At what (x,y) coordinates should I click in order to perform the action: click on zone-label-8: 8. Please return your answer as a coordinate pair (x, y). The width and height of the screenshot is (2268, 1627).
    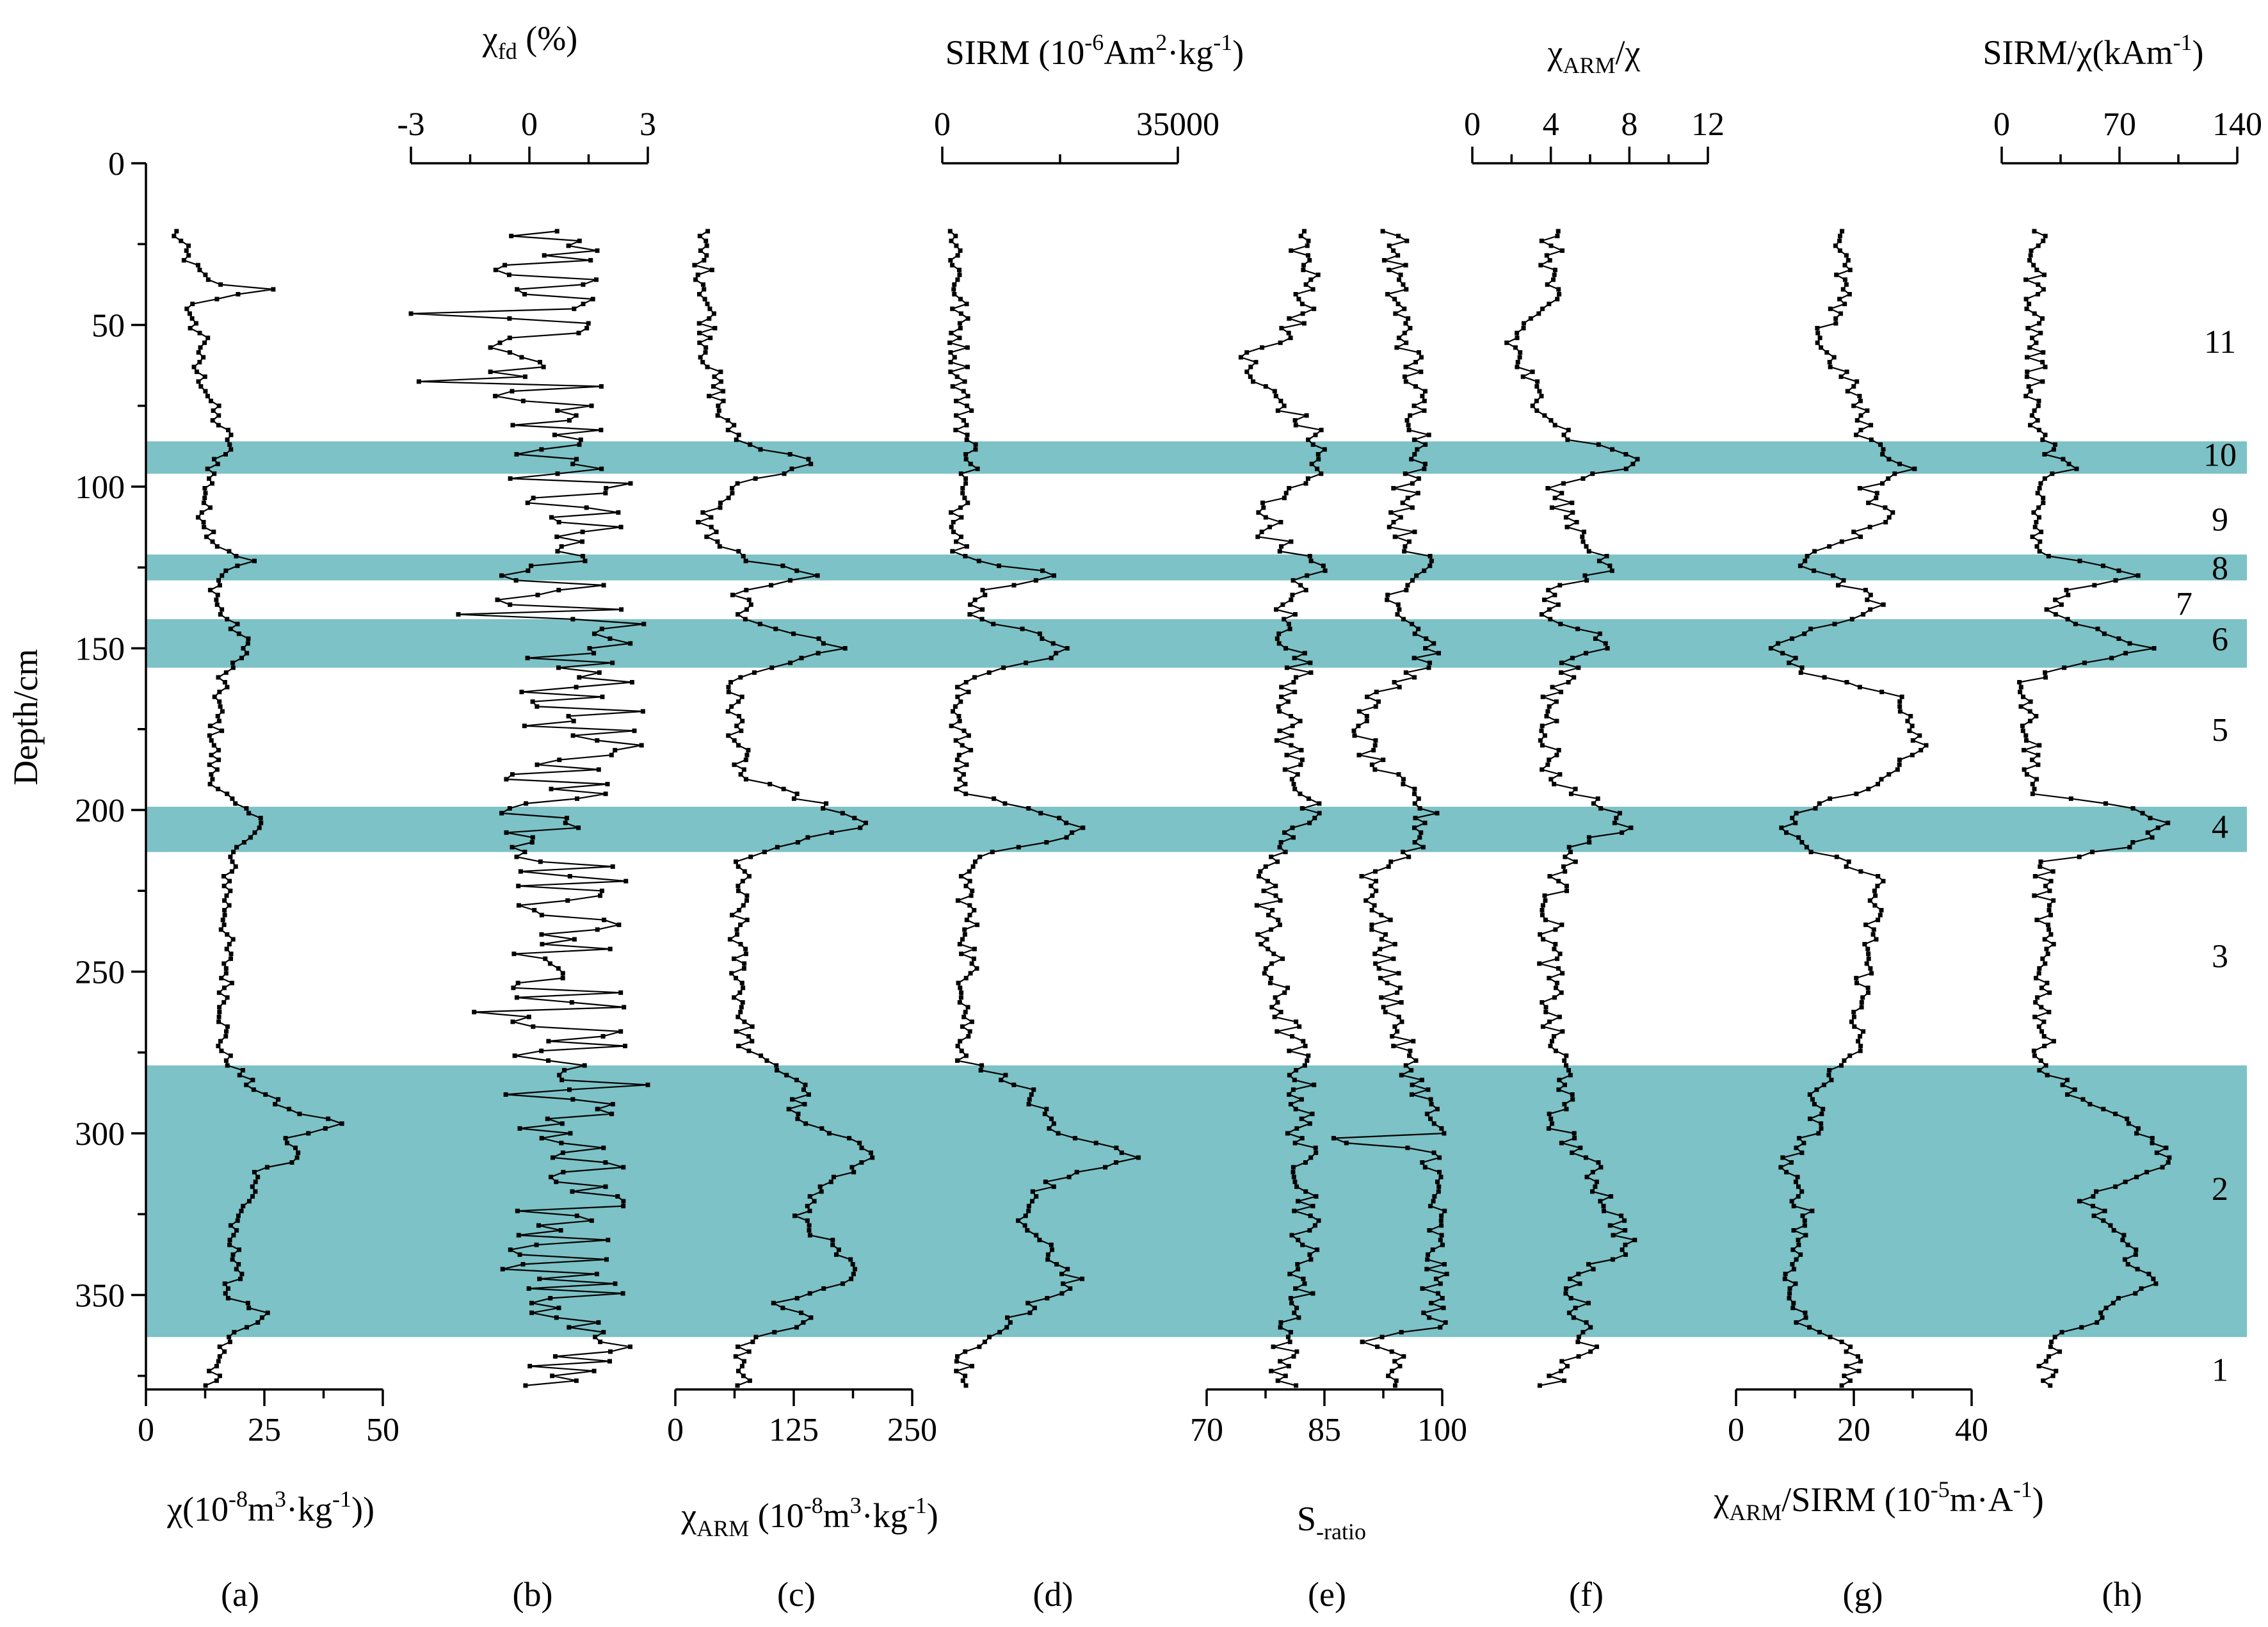
    Looking at the image, I should click on (2220, 568).